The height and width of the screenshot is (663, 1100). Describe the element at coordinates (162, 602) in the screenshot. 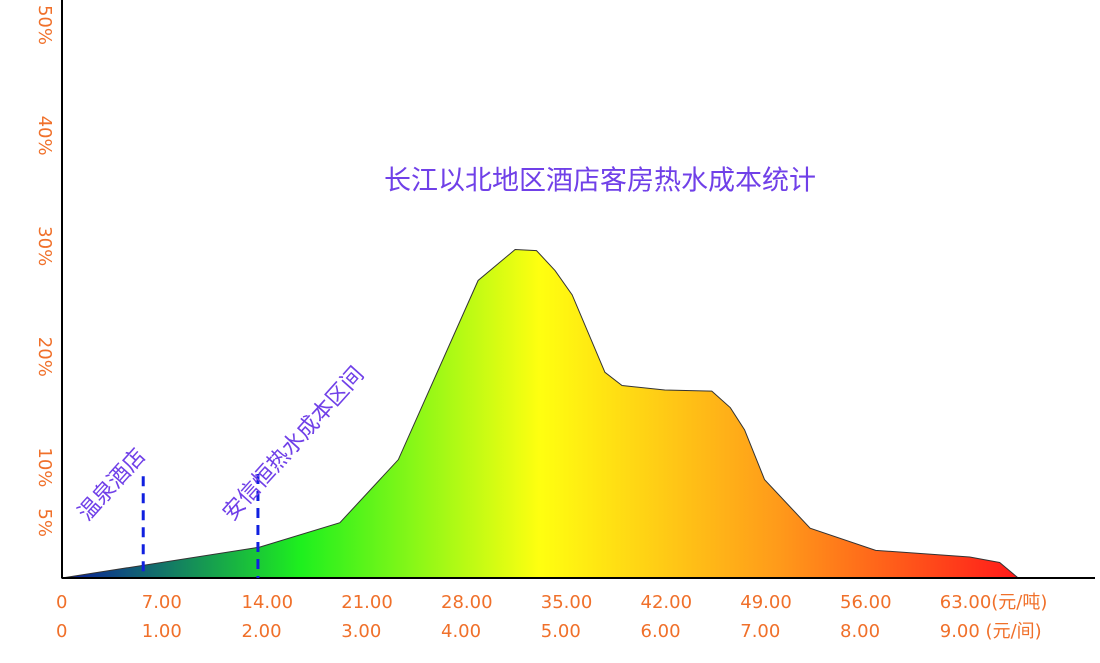

I see `x-tick-label: 7.00` at that location.